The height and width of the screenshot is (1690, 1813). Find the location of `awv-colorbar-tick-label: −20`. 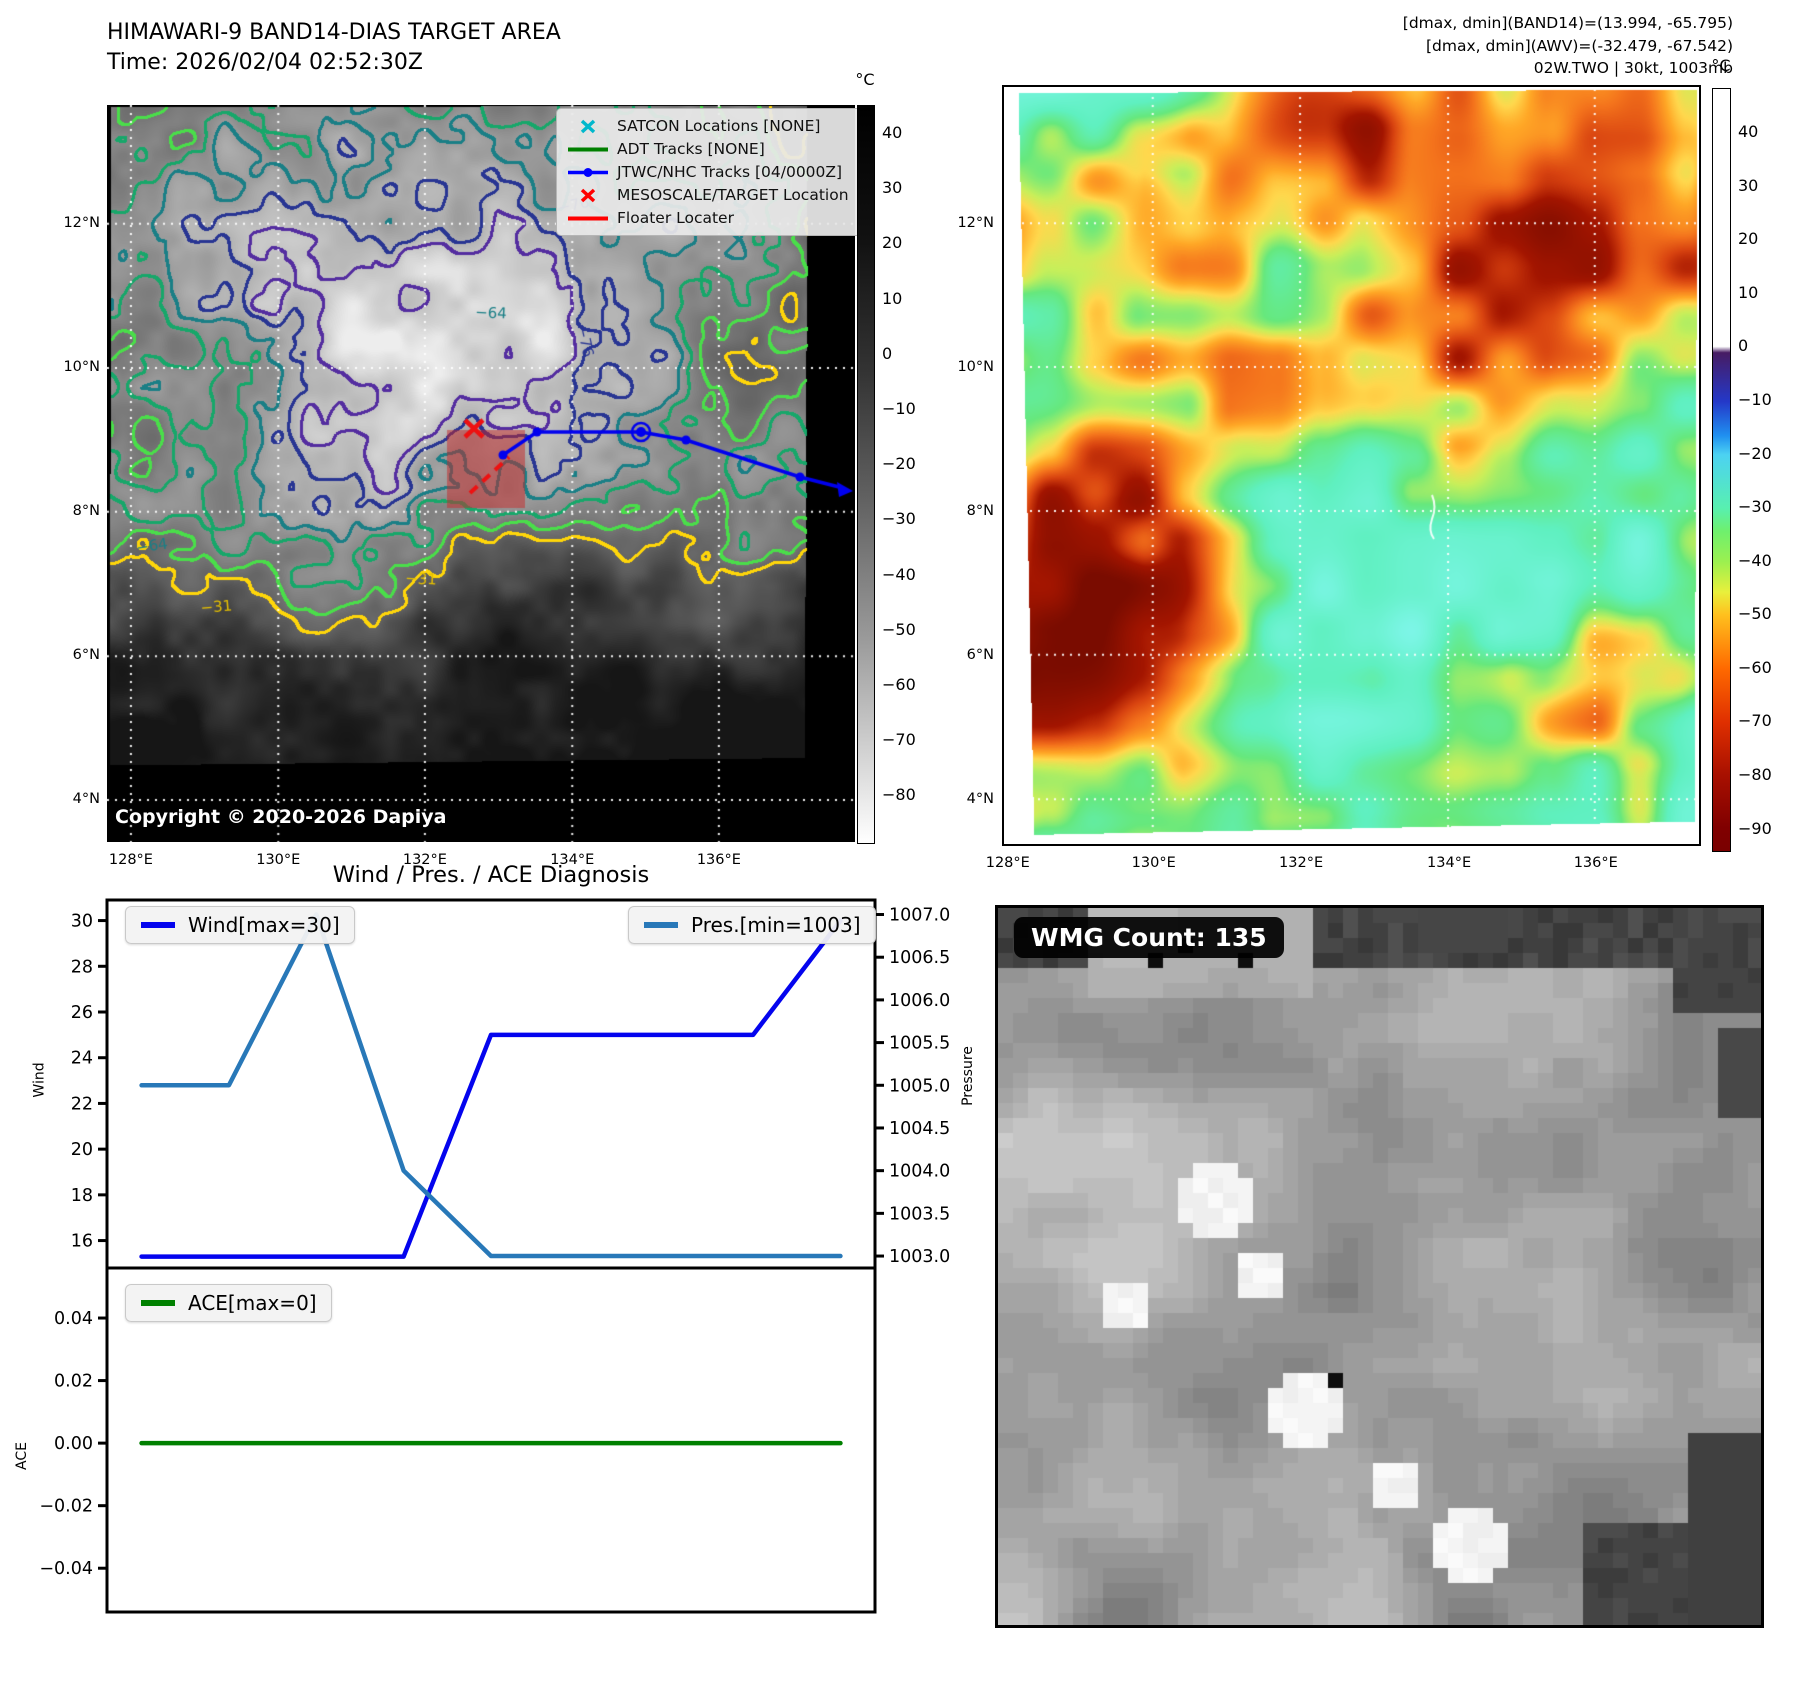

awv-colorbar-tick-label: −20 is located at coordinates (1755, 453).